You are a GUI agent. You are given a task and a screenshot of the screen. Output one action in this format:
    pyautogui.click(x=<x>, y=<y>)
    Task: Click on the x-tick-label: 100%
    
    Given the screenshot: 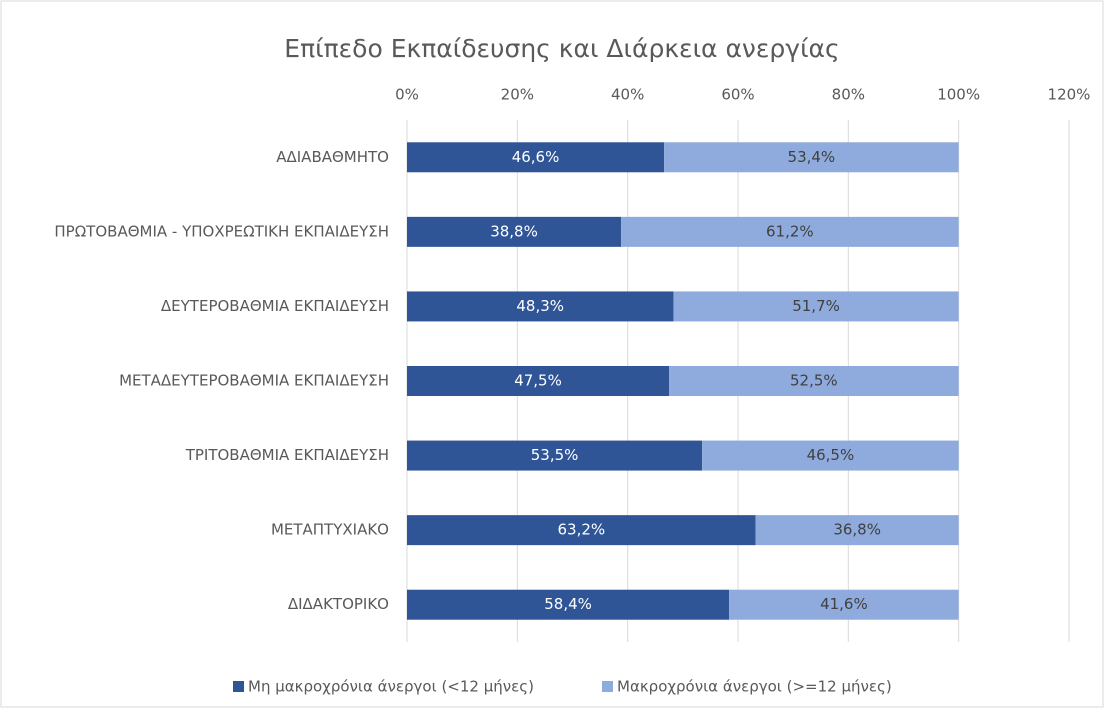 What is the action you would take?
    pyautogui.click(x=958, y=95)
    